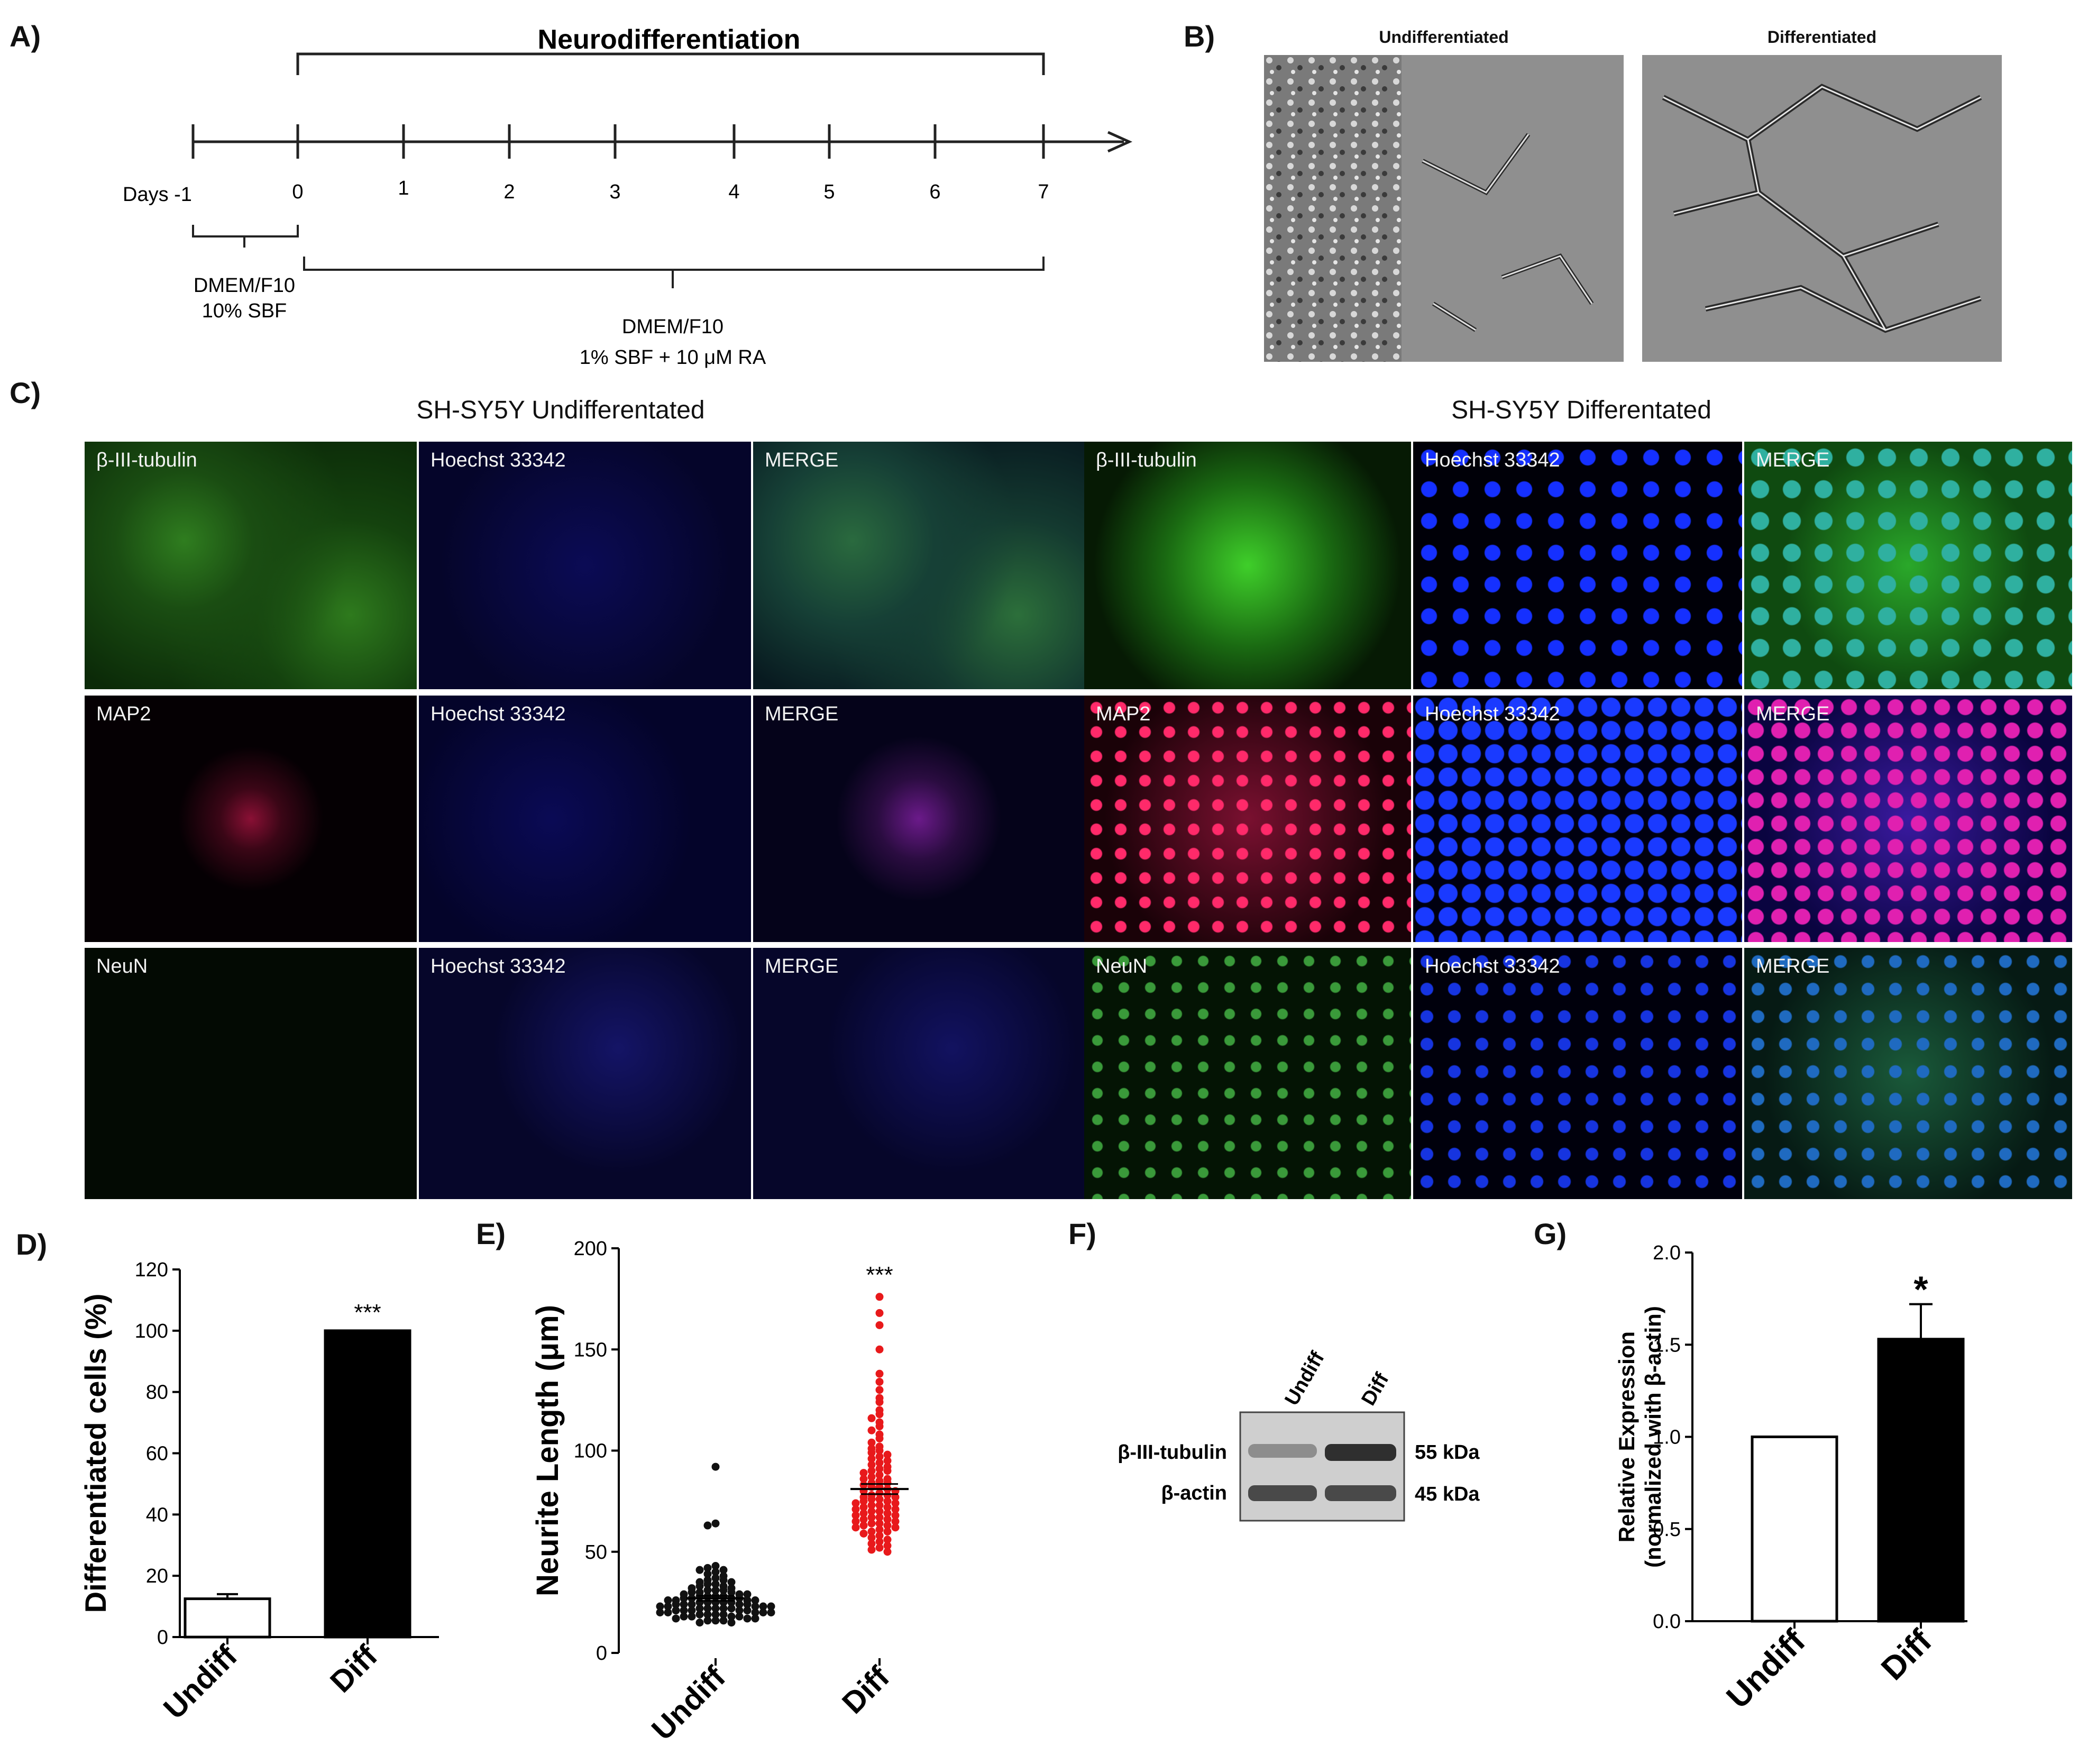  I want to click on day-label: 3, so click(614, 192).